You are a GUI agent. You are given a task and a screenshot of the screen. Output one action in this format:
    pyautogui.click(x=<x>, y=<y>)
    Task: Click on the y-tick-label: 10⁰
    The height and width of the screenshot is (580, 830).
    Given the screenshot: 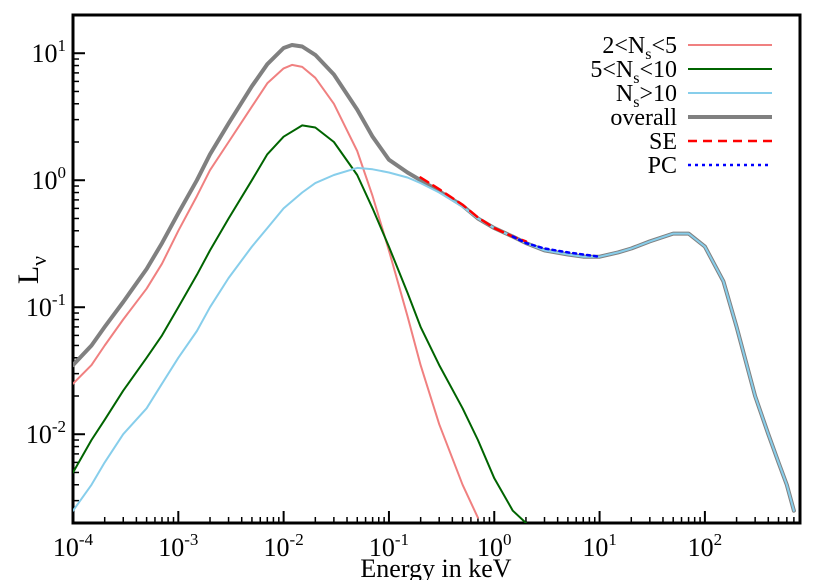 What is the action you would take?
    pyautogui.click(x=49, y=179)
    